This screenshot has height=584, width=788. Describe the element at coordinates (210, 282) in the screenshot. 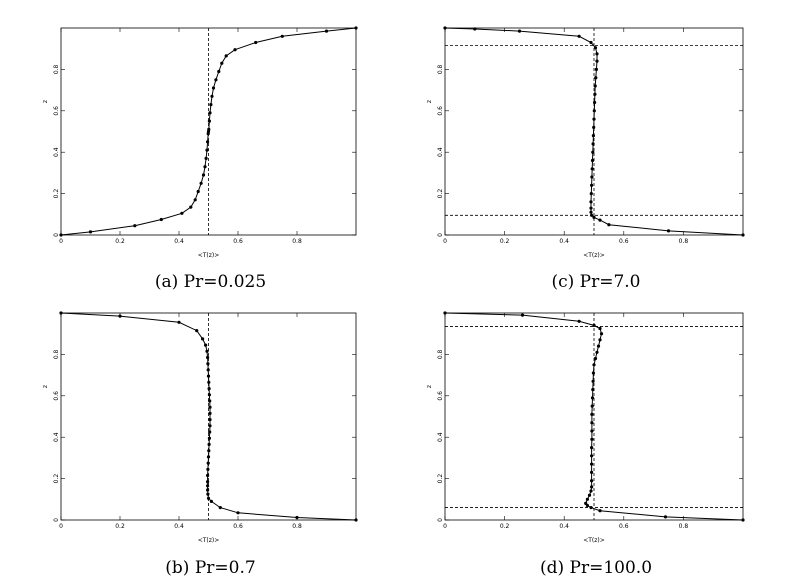

I see `panel-caption: (a) Pr=0.025` at that location.